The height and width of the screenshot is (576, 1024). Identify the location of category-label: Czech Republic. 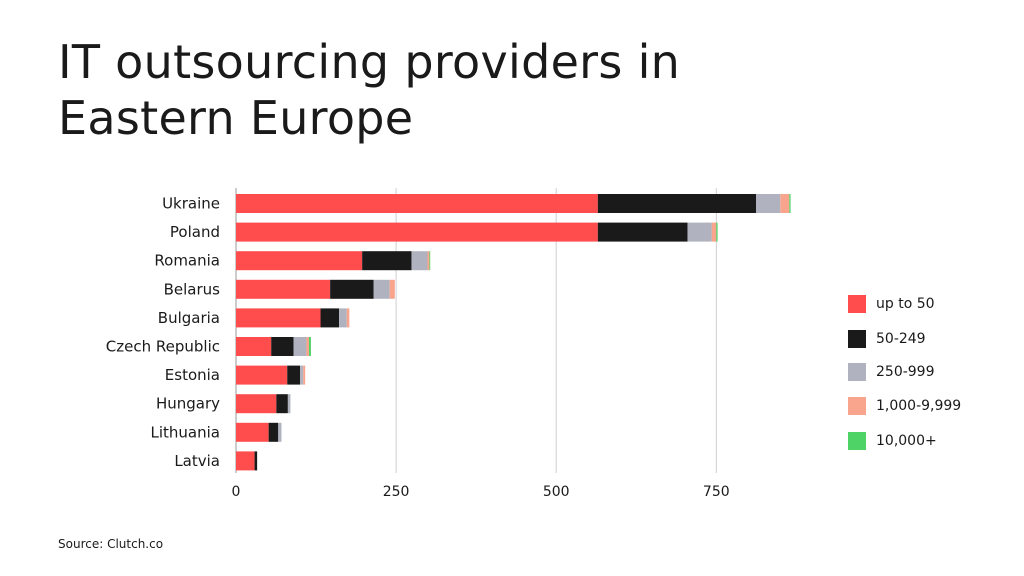
(163, 347).